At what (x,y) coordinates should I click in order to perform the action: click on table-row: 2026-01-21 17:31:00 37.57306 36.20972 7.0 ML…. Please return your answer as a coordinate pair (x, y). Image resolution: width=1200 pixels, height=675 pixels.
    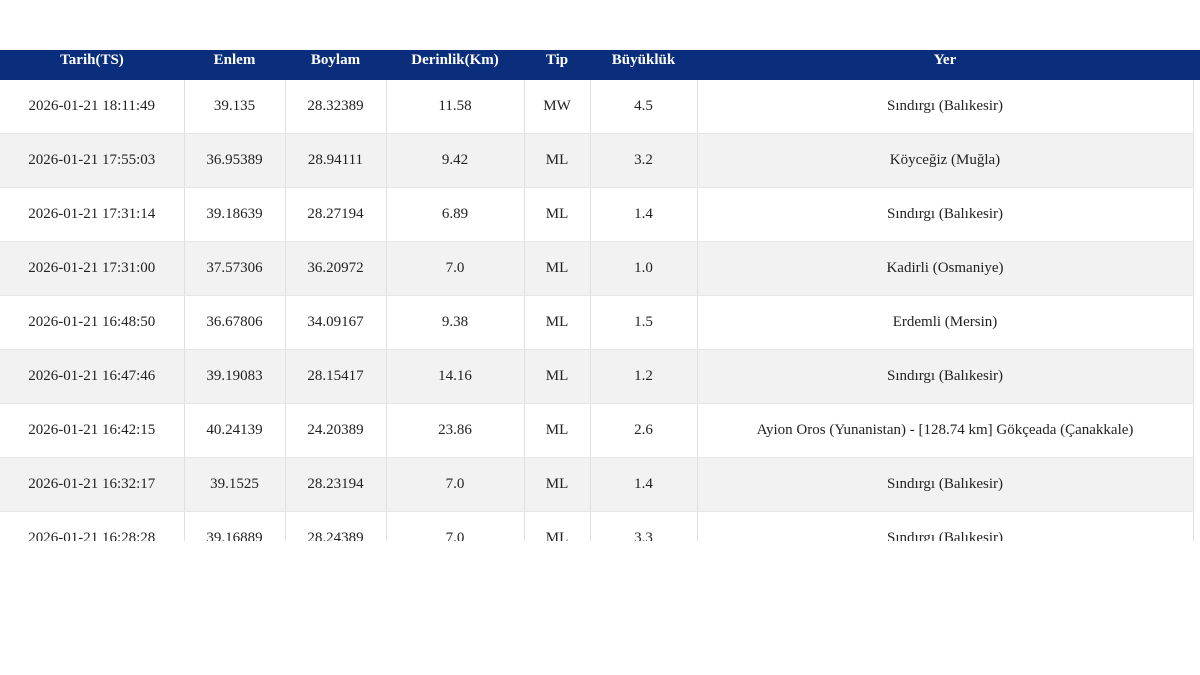
    Looking at the image, I should click on (597, 268).